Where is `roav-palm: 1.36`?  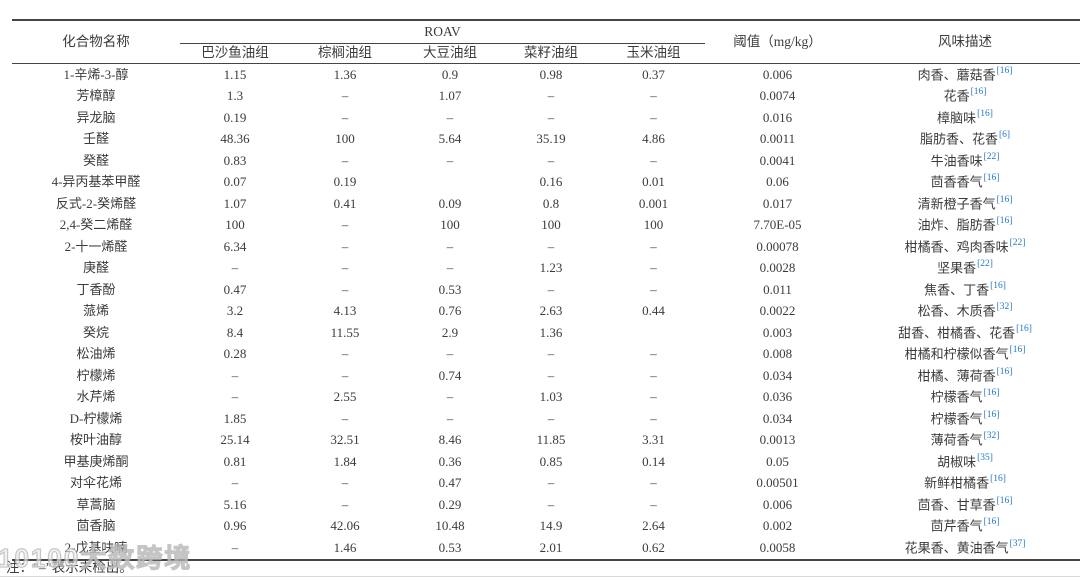 roav-palm: 1.36 is located at coordinates (345, 74).